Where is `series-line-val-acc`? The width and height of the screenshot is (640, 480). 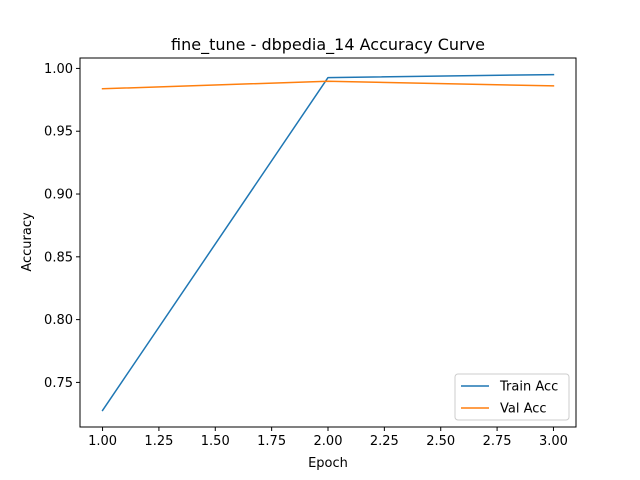
series-line-val-acc is located at coordinates (328, 85).